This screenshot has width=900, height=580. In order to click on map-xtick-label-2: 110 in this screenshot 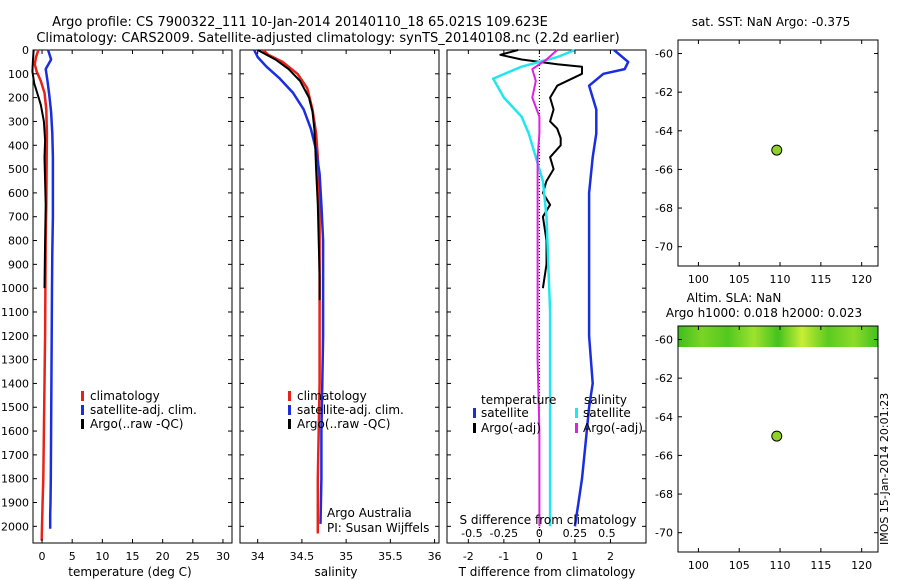, I will do `click(780, 279)`.